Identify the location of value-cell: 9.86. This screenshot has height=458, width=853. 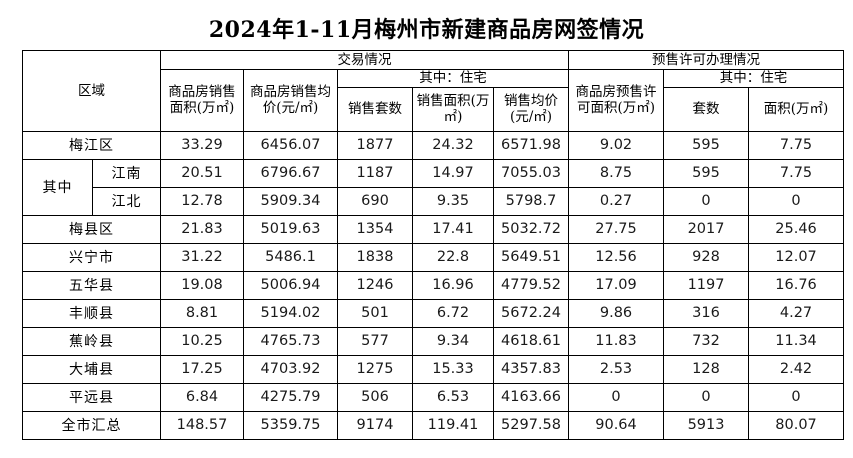
(616, 313).